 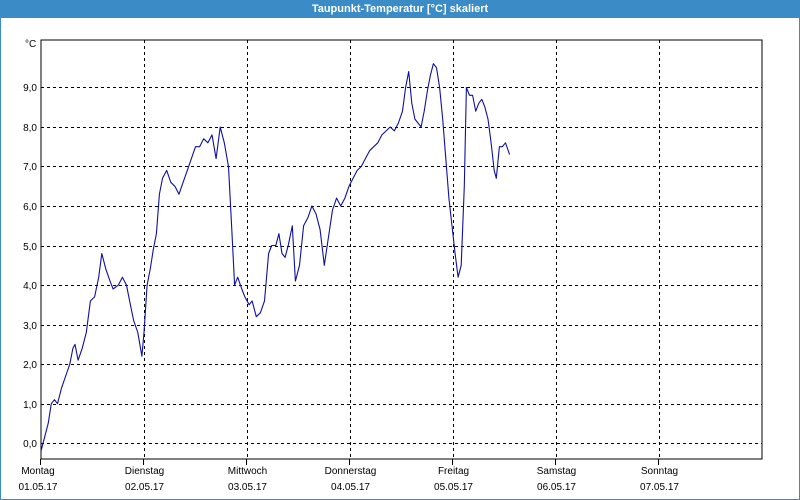 I want to click on x-tick-date-label: 07.05.17, so click(x=659, y=487).